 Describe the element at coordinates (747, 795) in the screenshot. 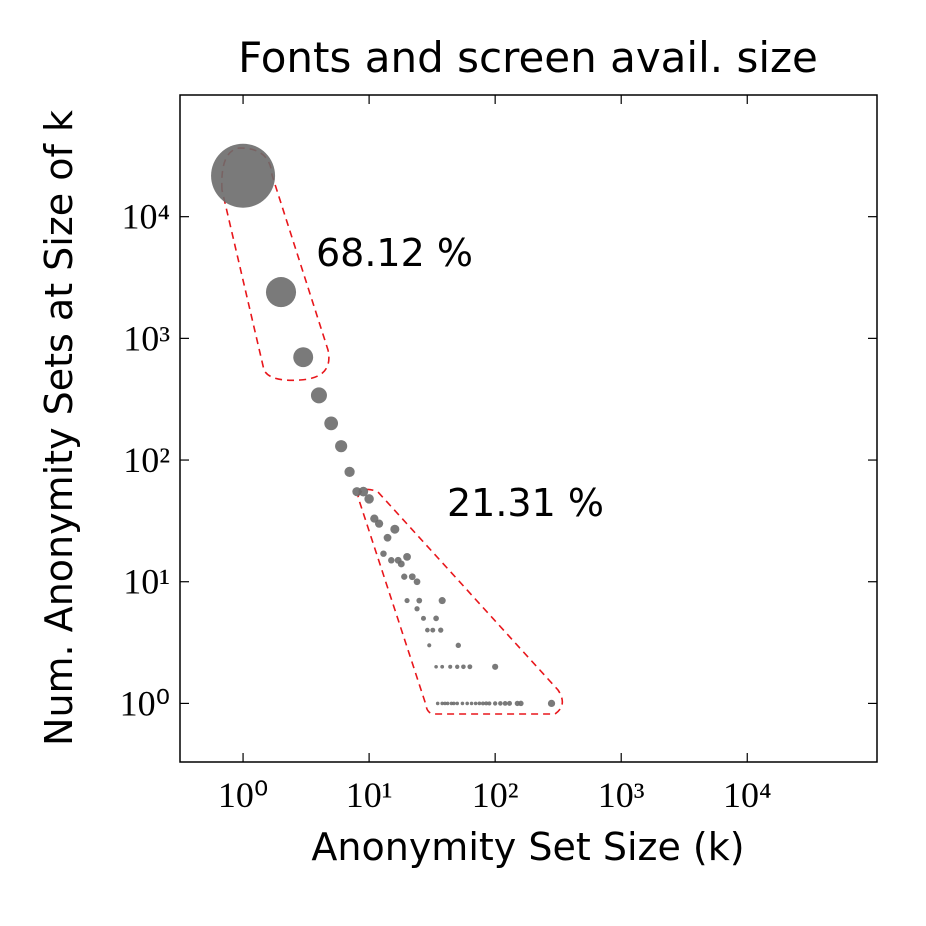

I see `x-tick-label: 10⁴` at that location.